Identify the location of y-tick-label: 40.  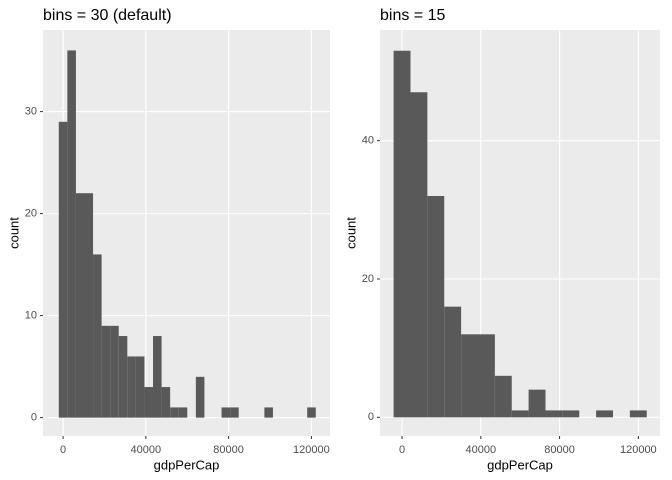
(368, 141).